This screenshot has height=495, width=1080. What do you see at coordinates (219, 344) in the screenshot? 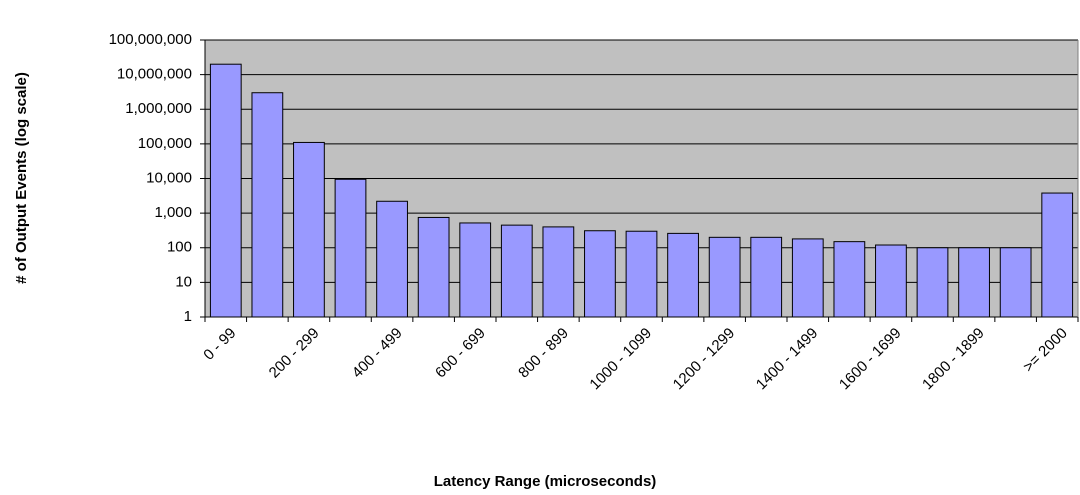
I see `x-tick-label: 0 - 99` at bounding box center [219, 344].